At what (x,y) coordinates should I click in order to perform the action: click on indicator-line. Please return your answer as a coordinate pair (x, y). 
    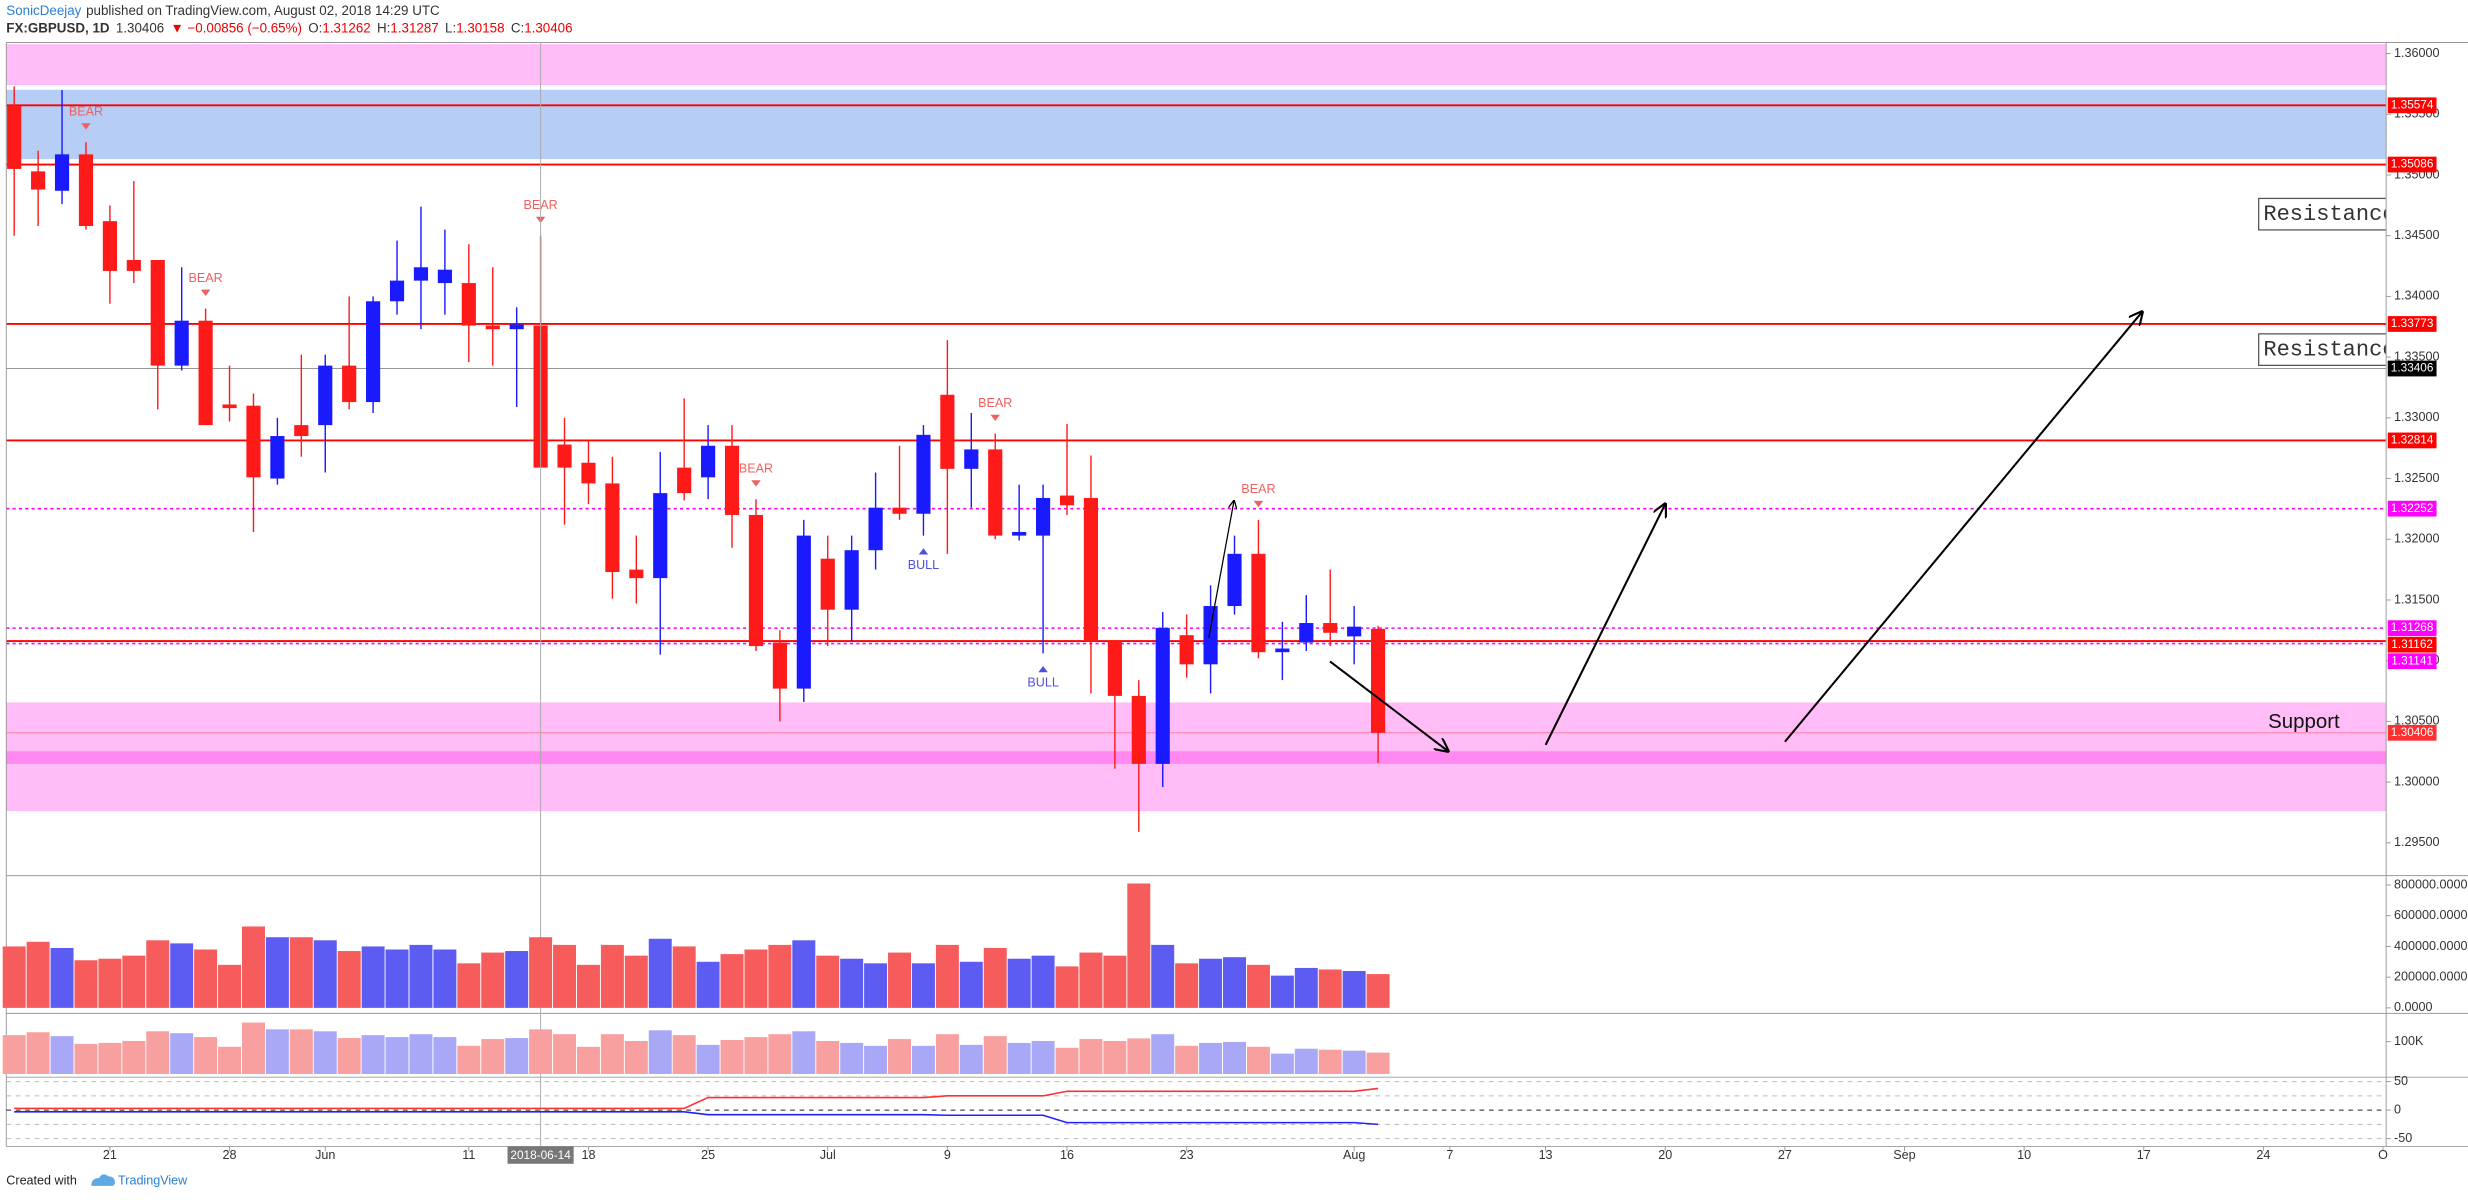
    Looking at the image, I should click on (696, 1098).